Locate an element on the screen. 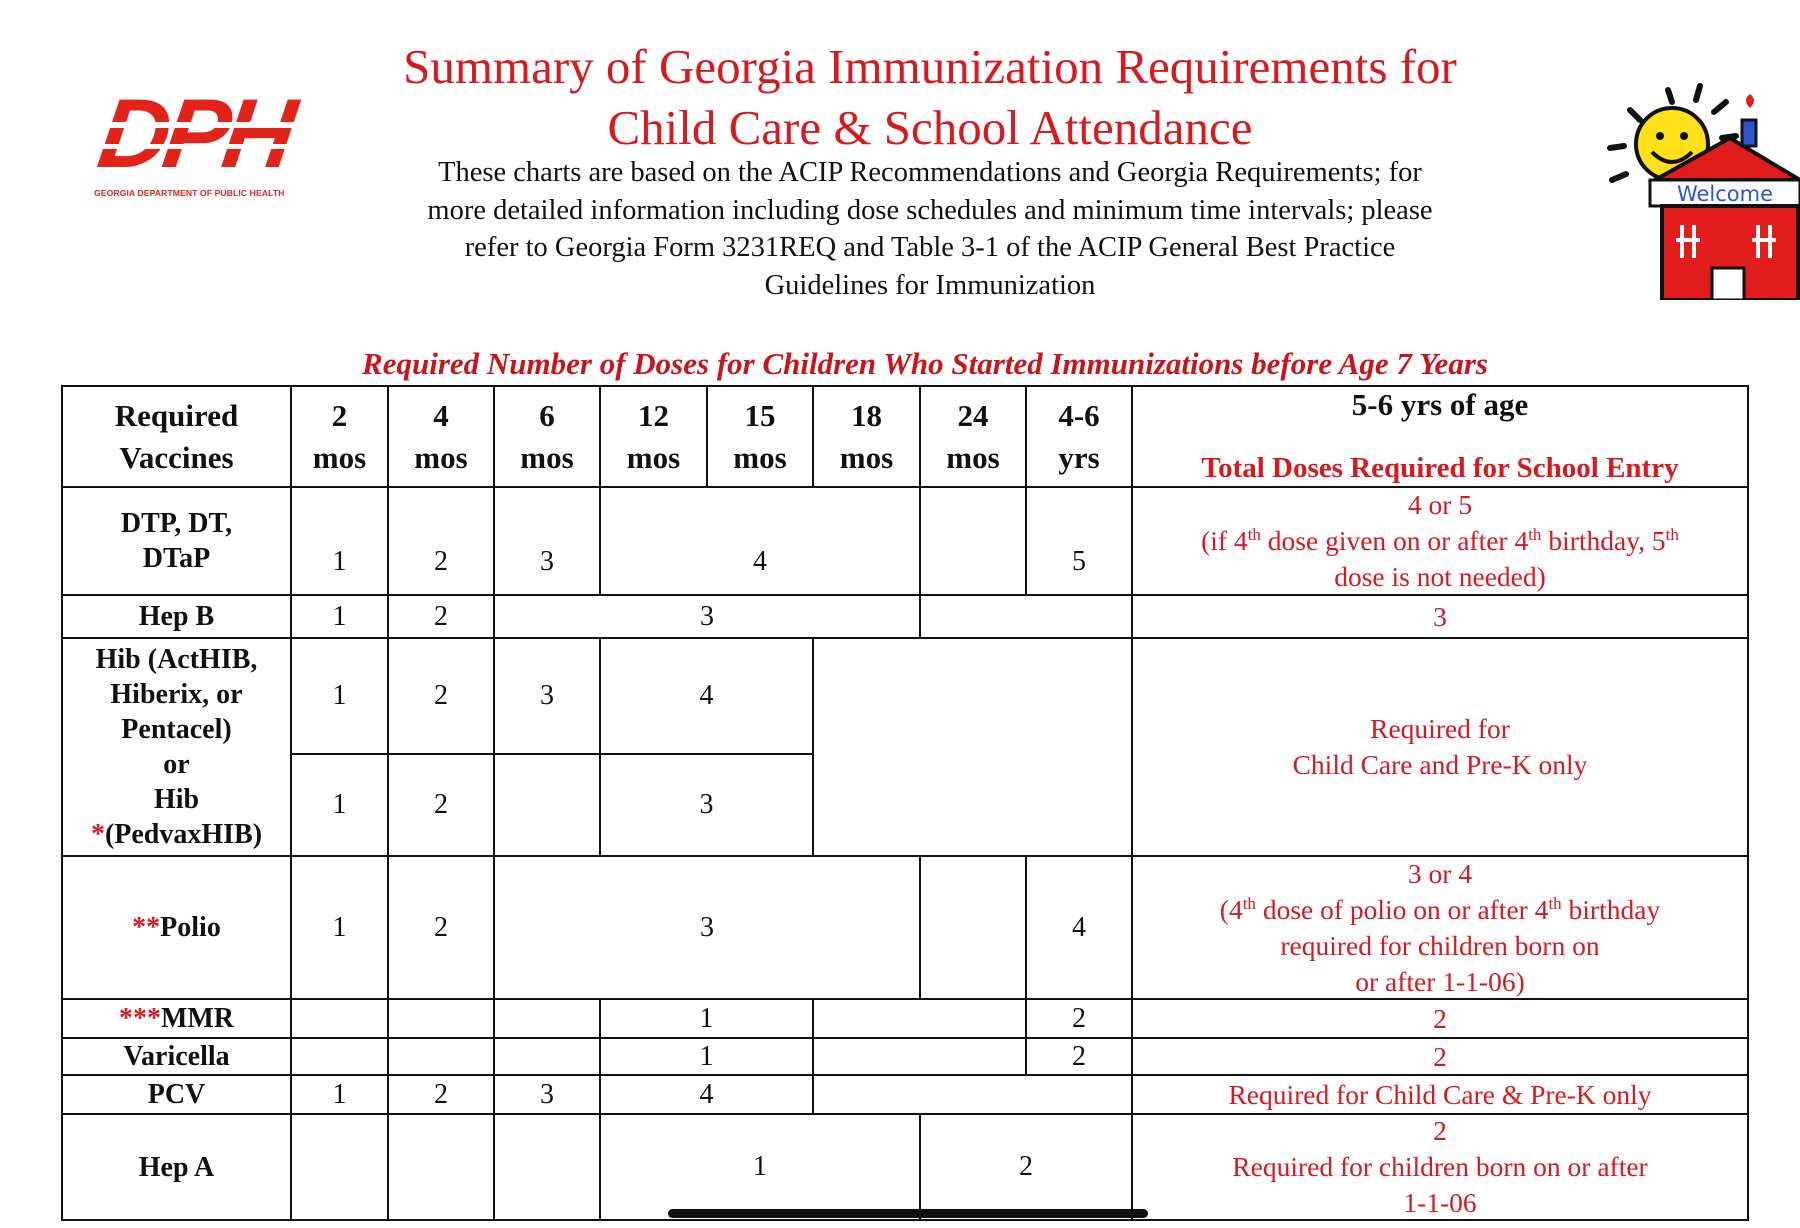  column-header-12mos: 12 mos is located at coordinates (653, 436).